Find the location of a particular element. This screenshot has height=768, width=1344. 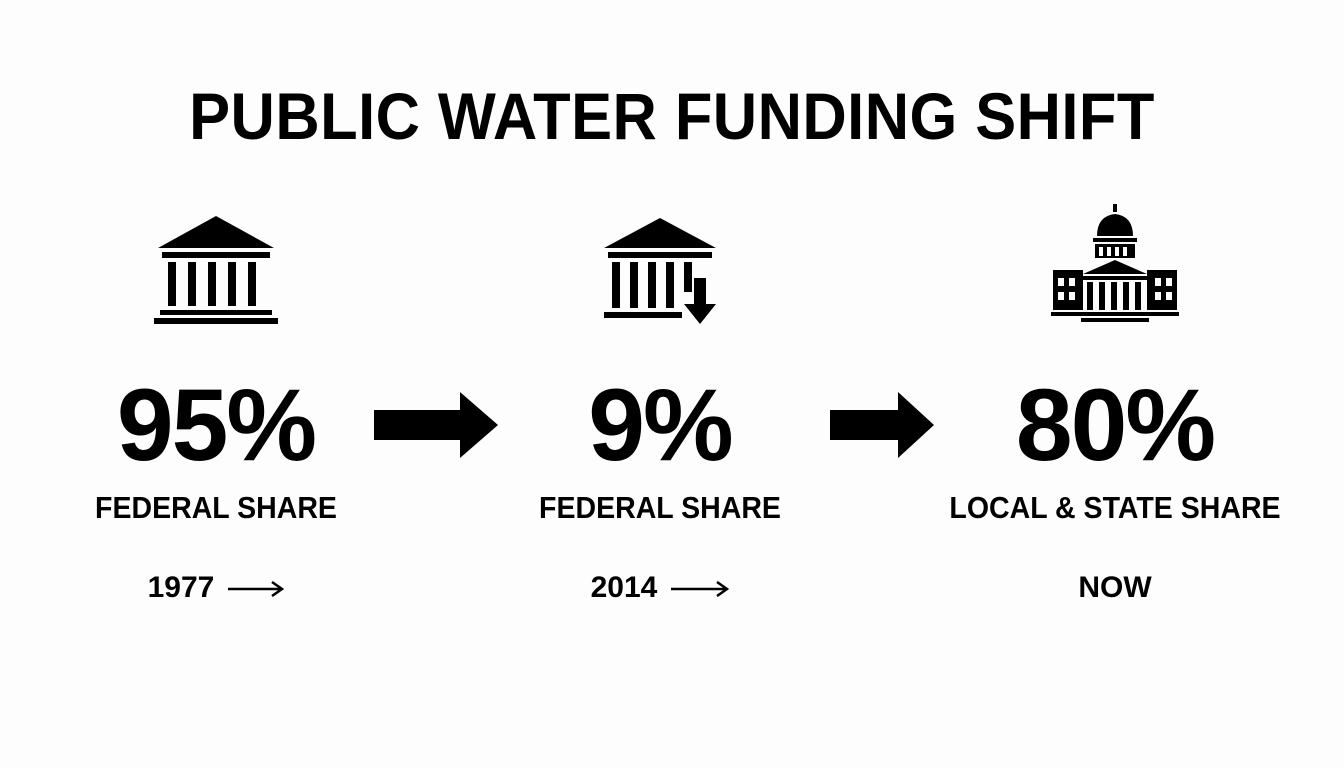

stage-percent: 95% is located at coordinates (216, 425).